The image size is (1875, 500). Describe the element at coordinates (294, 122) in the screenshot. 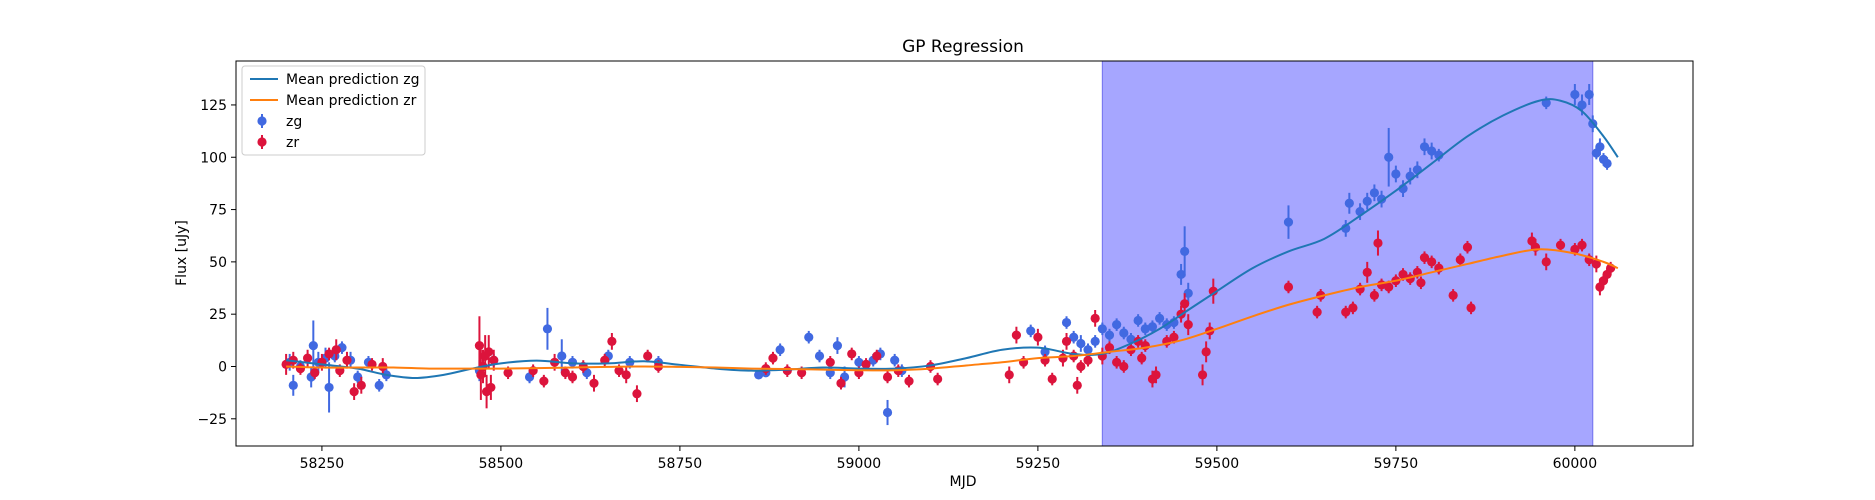

I see `legend-label-zg: zg` at that location.